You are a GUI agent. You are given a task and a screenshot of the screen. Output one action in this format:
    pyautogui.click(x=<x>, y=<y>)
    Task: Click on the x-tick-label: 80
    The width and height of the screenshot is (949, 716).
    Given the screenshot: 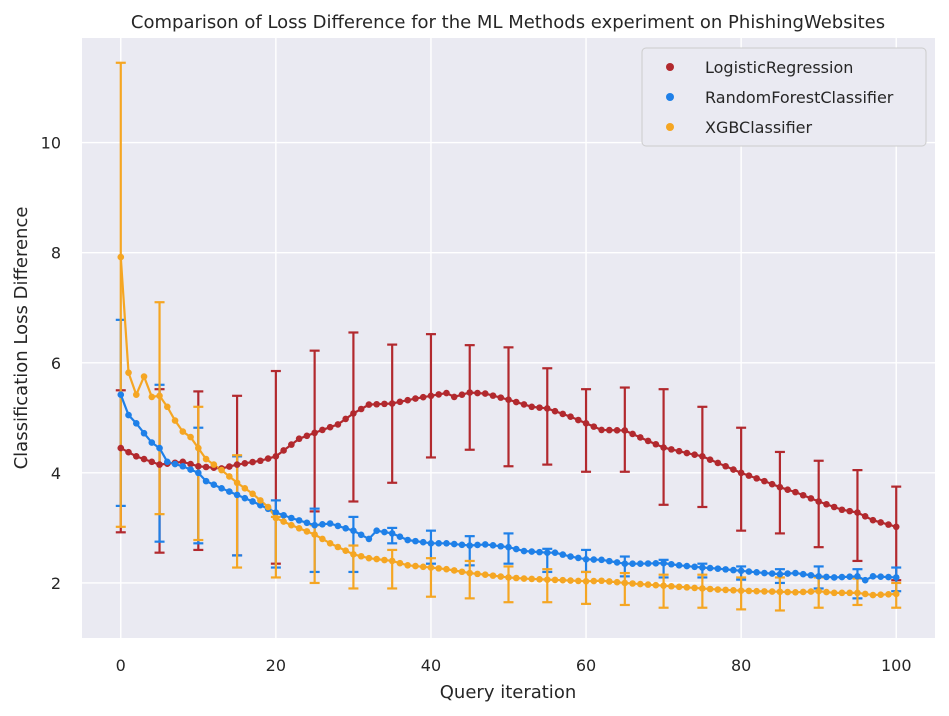 What is the action you would take?
    pyautogui.click(x=741, y=665)
    